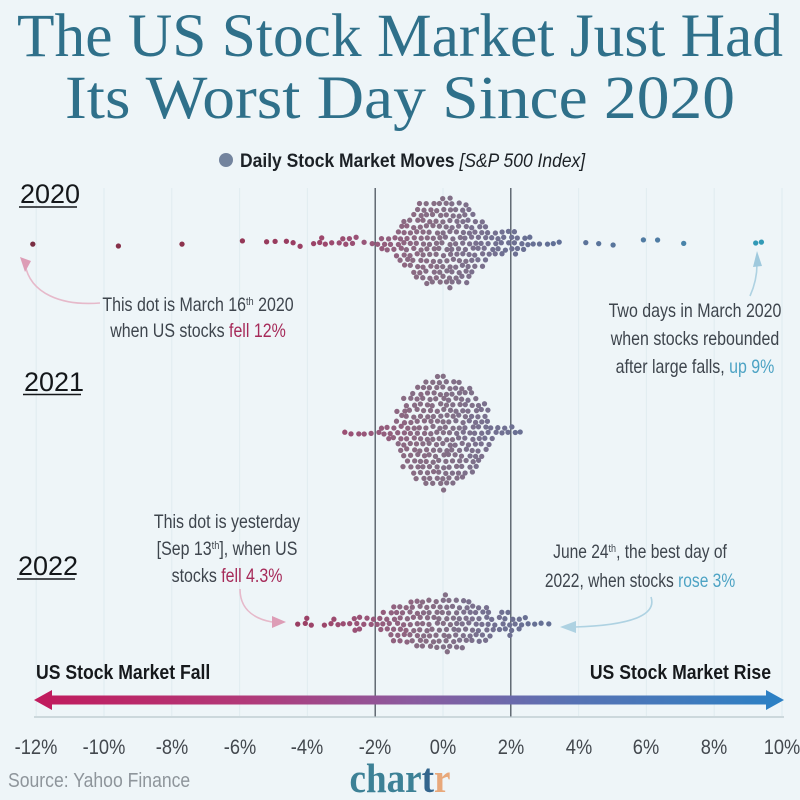 Image resolution: width=800 pixels, height=800 pixels. What do you see at coordinates (197, 305) in the screenshot?
I see `svg-text: This dot is March 16th 2020` at bounding box center [197, 305].